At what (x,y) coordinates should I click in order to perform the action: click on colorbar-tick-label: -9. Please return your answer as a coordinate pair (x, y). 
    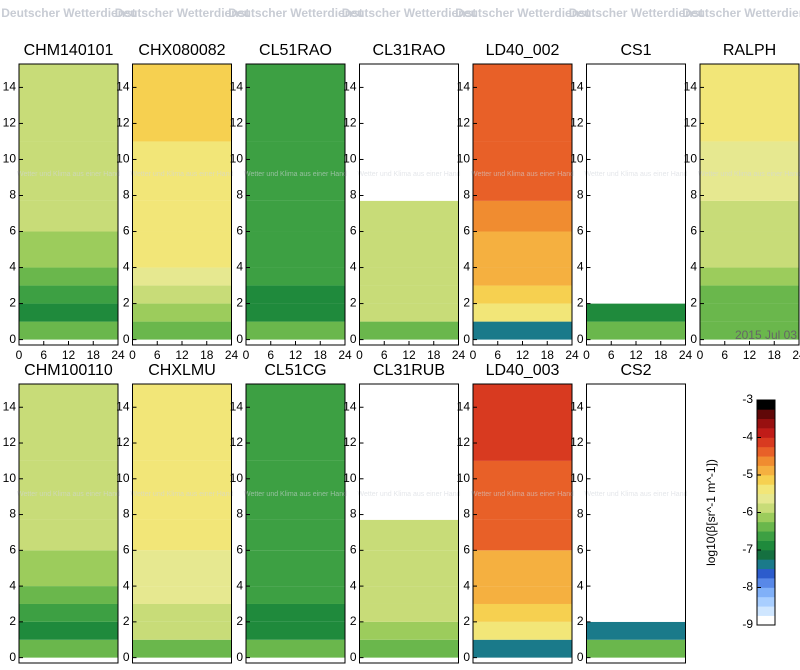
    Looking at the image, I should click on (747, 624).